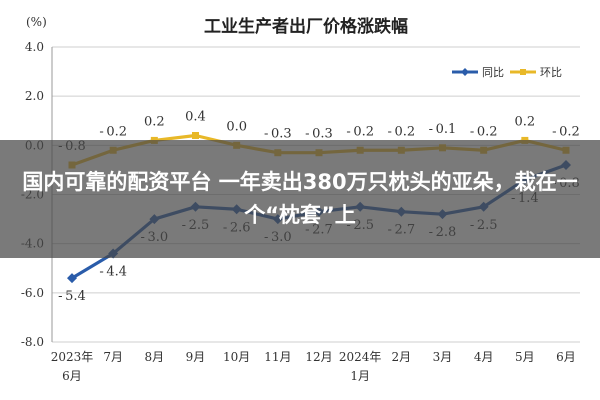 Image resolution: width=600 pixels, height=400 pixels. What do you see at coordinates (34, 47) in the screenshot?
I see `y-tick-label: 4.0` at bounding box center [34, 47].